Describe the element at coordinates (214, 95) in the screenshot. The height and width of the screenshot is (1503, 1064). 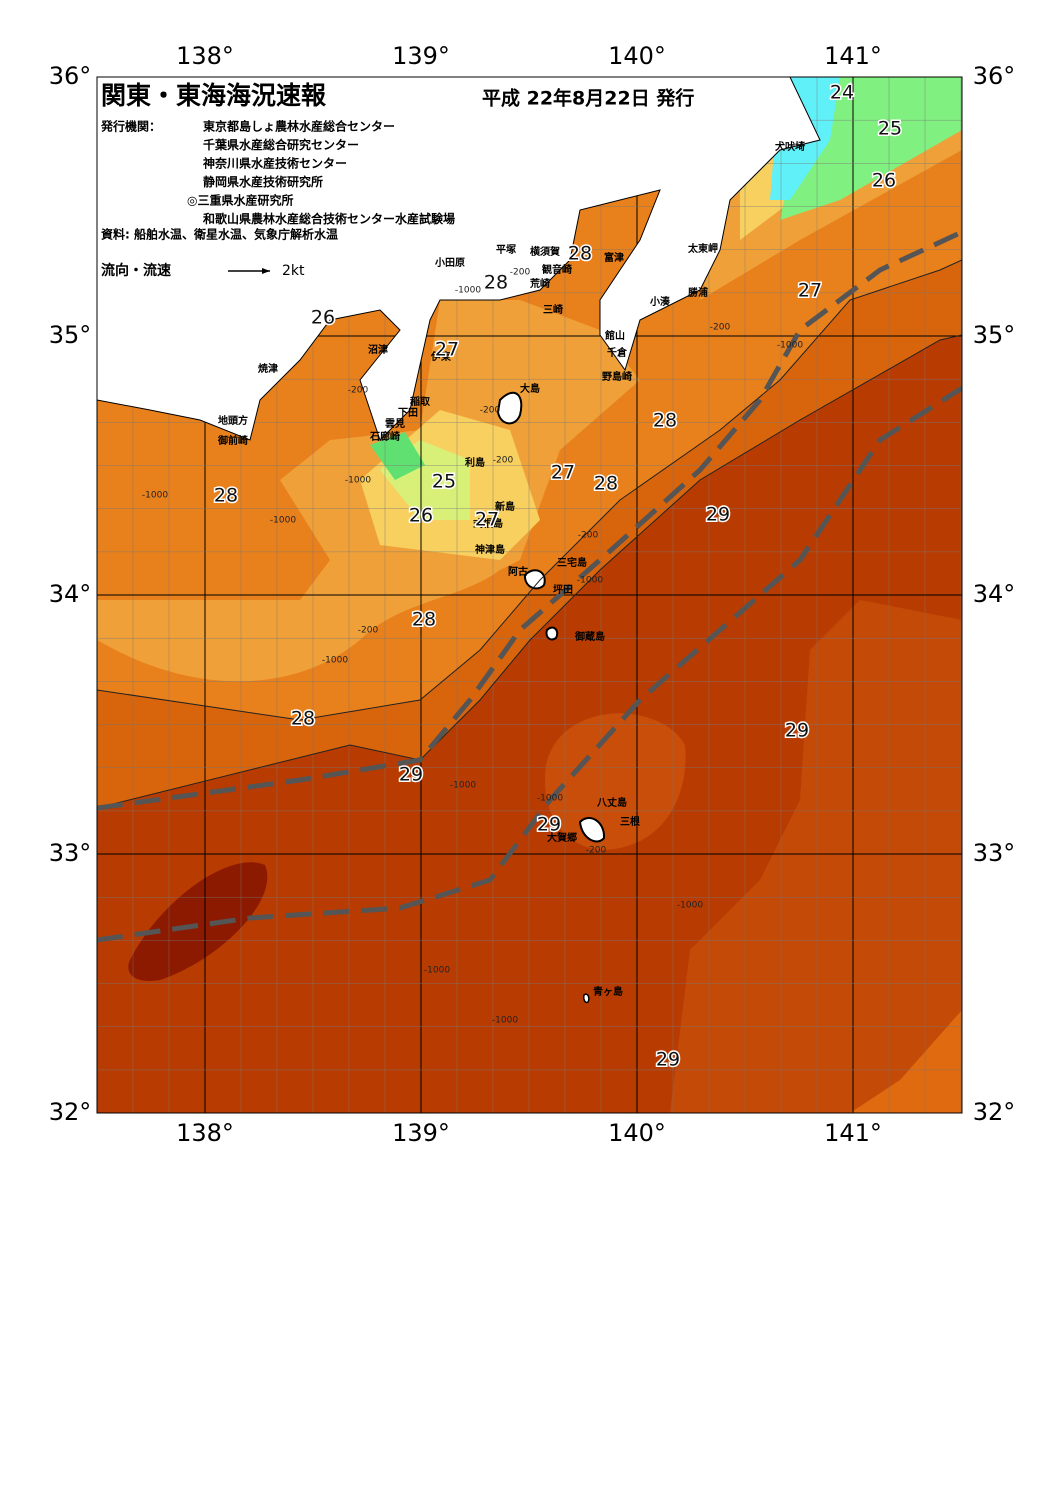
I see `title: 関東・東海海況速報` at that location.